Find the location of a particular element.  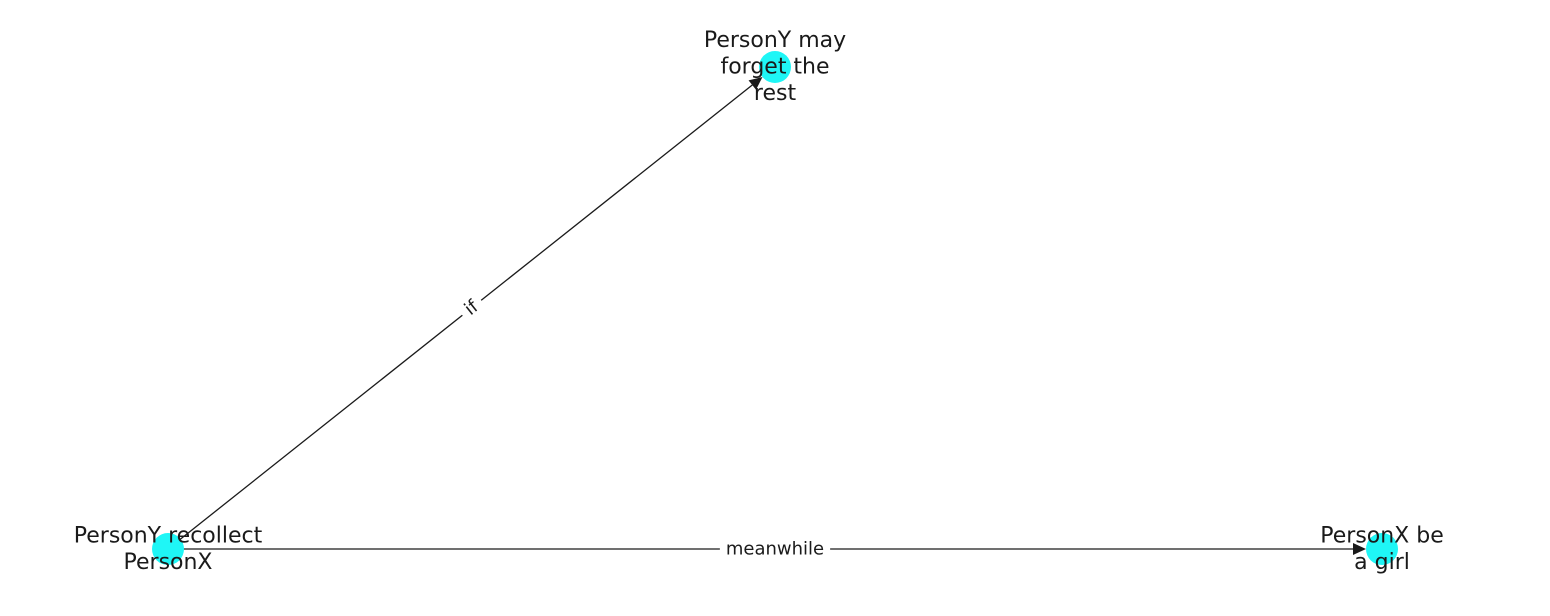

node-label-line: forget the is located at coordinates (774, 67).